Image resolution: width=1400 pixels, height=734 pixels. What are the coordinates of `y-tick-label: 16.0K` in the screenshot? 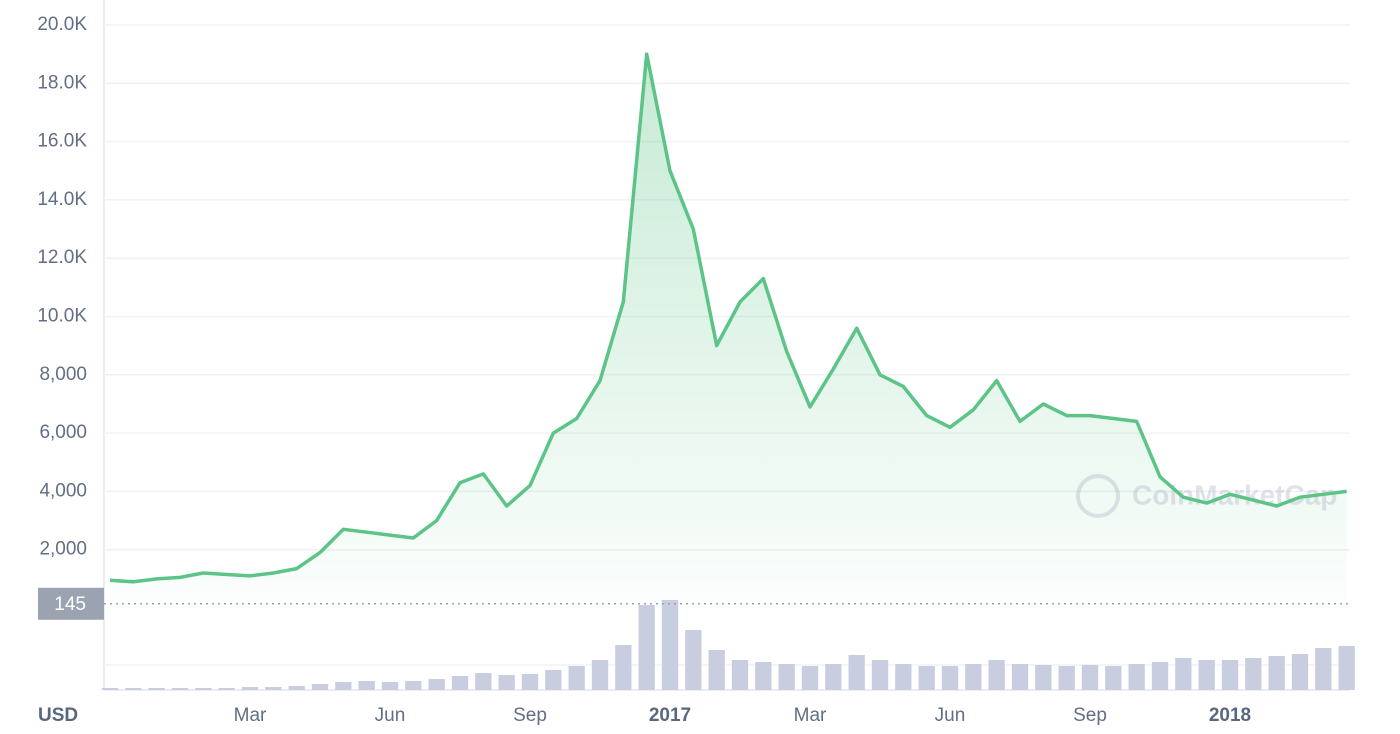 It's located at (62, 141).